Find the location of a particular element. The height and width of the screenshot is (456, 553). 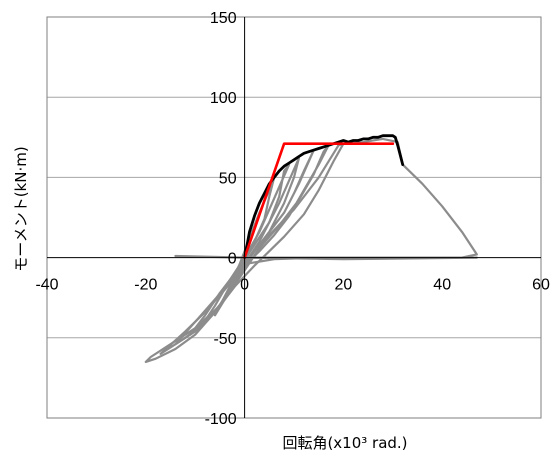

x-tick-label: 40 is located at coordinates (442, 285).